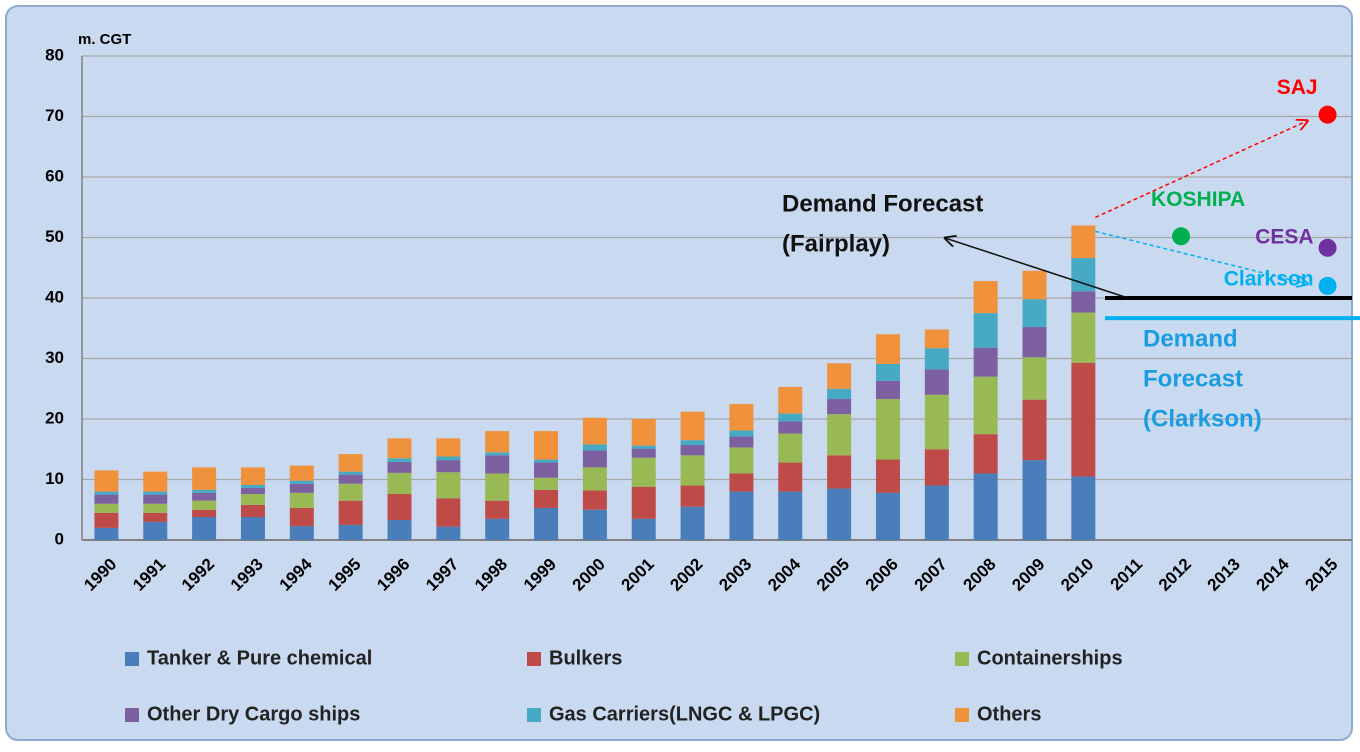  Describe the element at coordinates (54, 54) in the screenshot. I see `y-tick-label: 80` at that location.